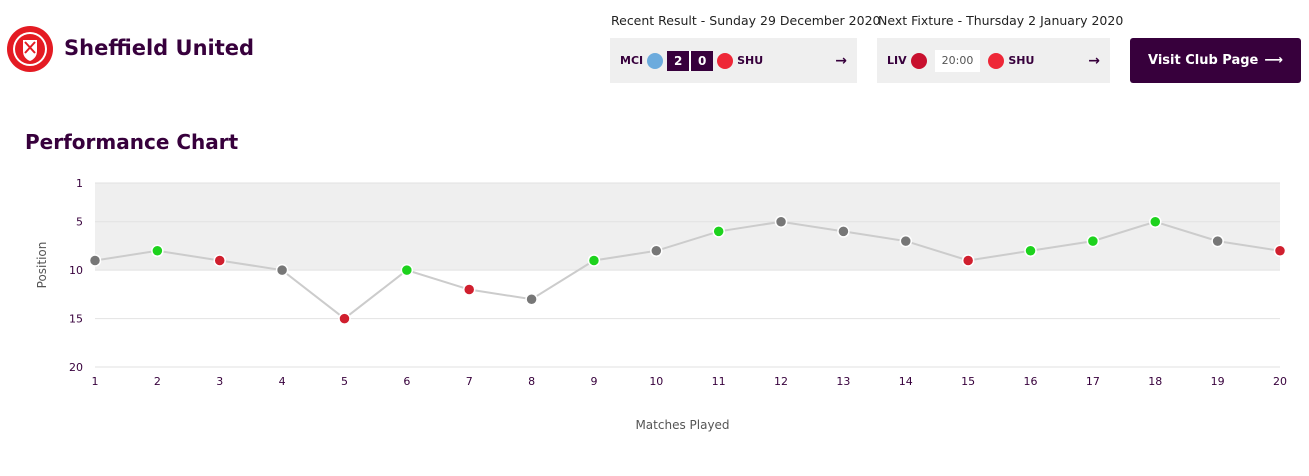  I want to click on x-tick-label: 19, so click(1218, 381).